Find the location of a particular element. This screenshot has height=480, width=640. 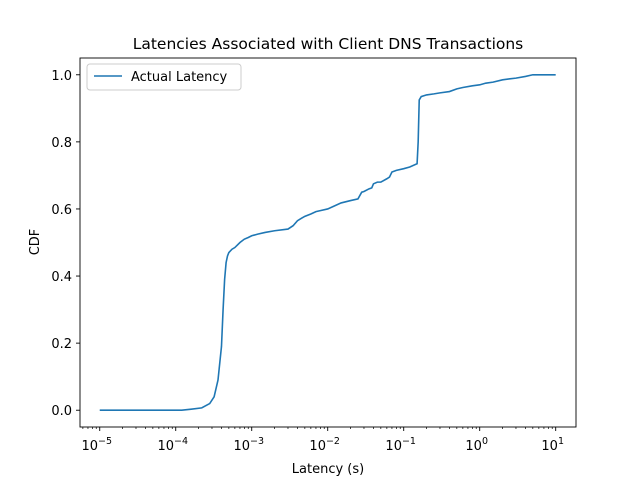

x-tick-label: 10⁰ is located at coordinates (476, 445).